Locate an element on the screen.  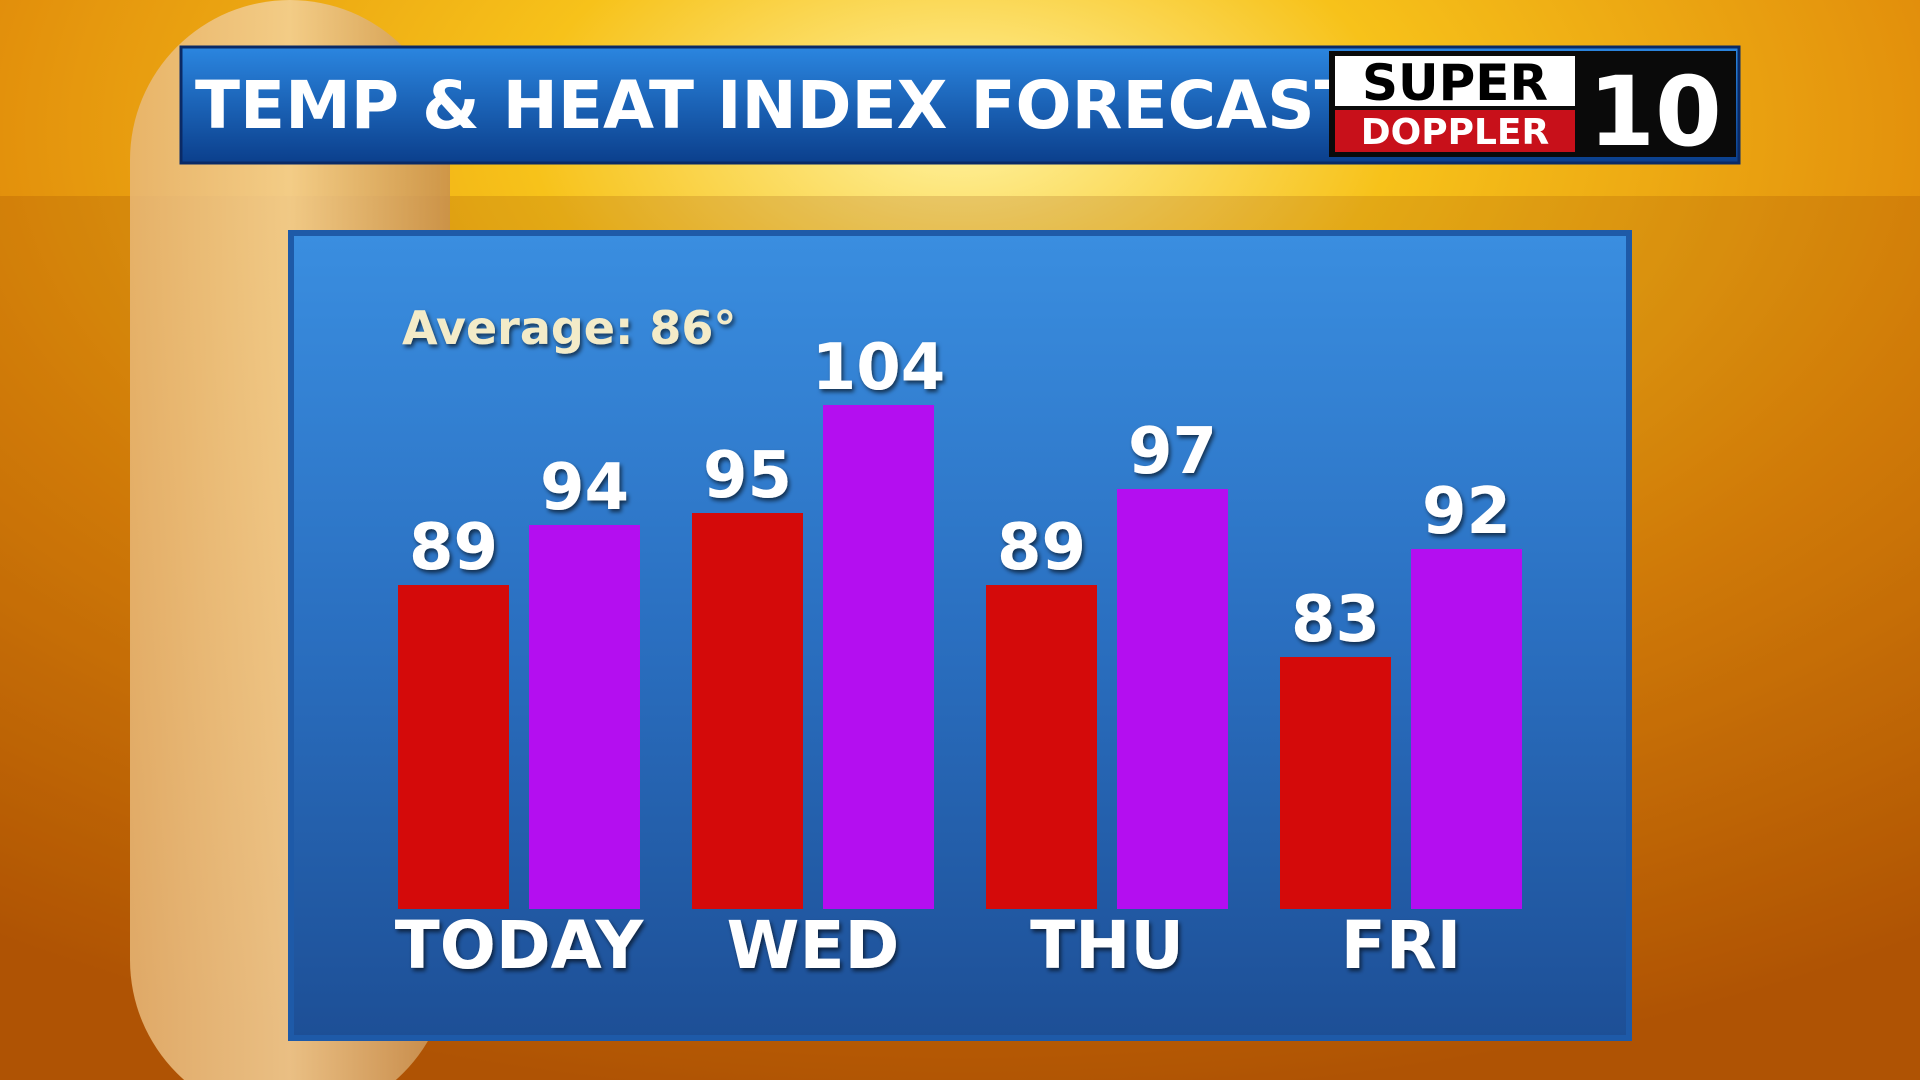
logo-text: DOPPLER is located at coordinates (1455, 132).